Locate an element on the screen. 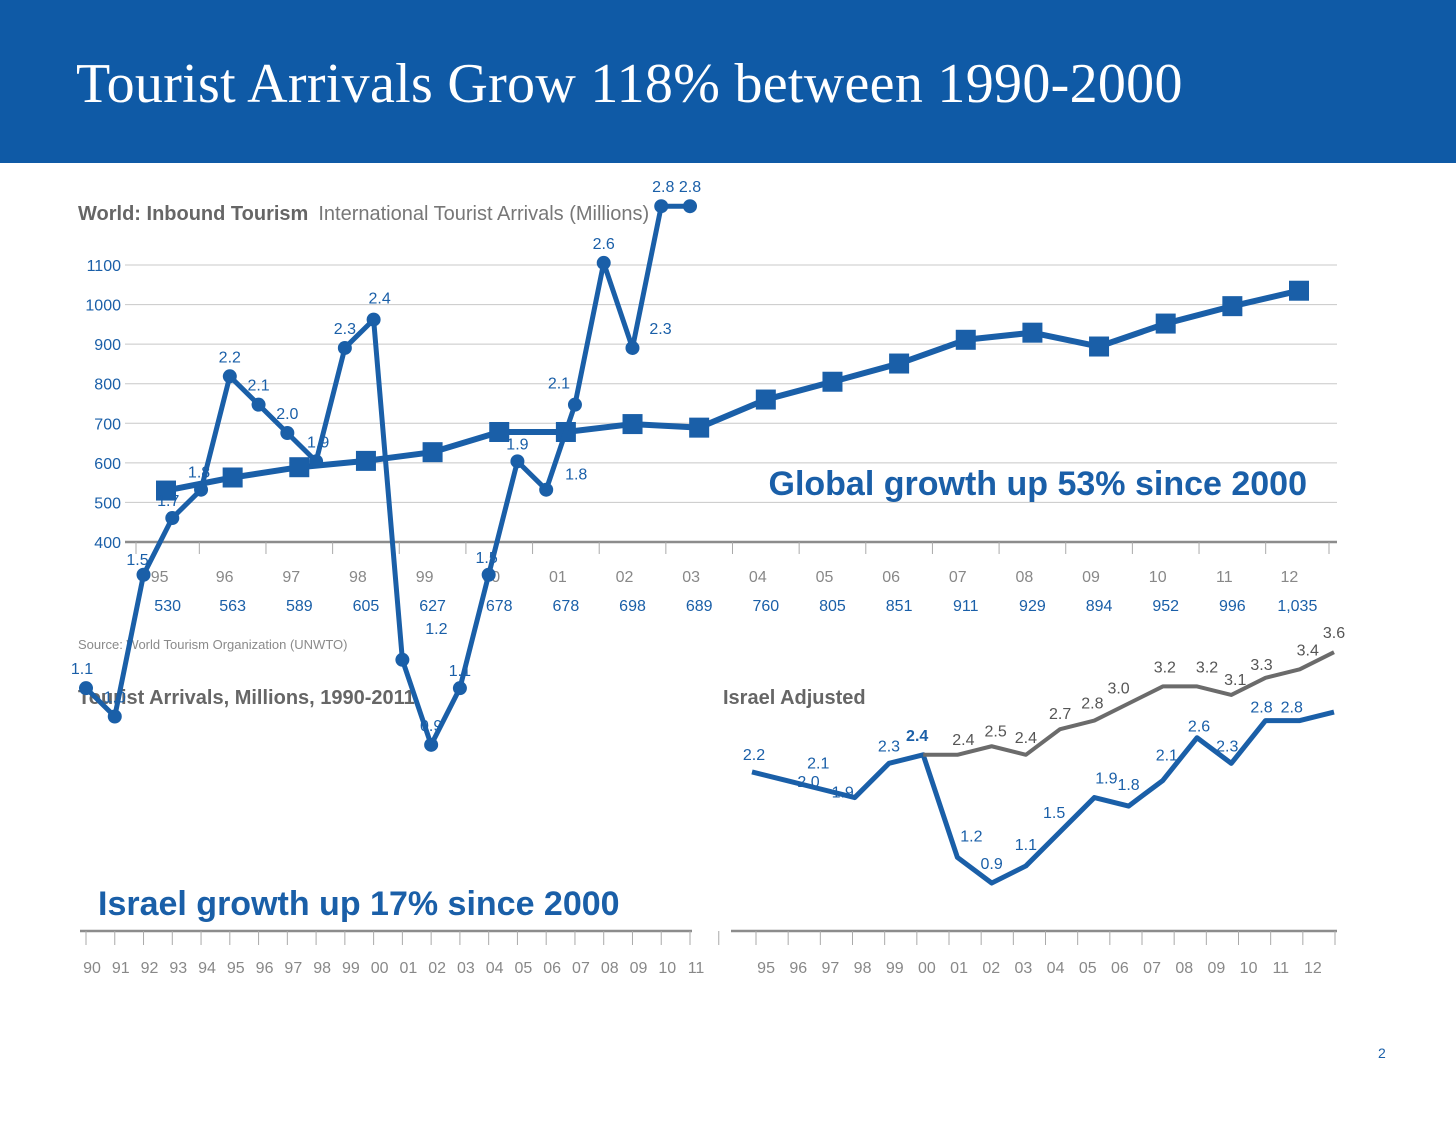 This screenshot has width=1456, height=1125. x-tick-label: 11 is located at coordinates (1224, 577).